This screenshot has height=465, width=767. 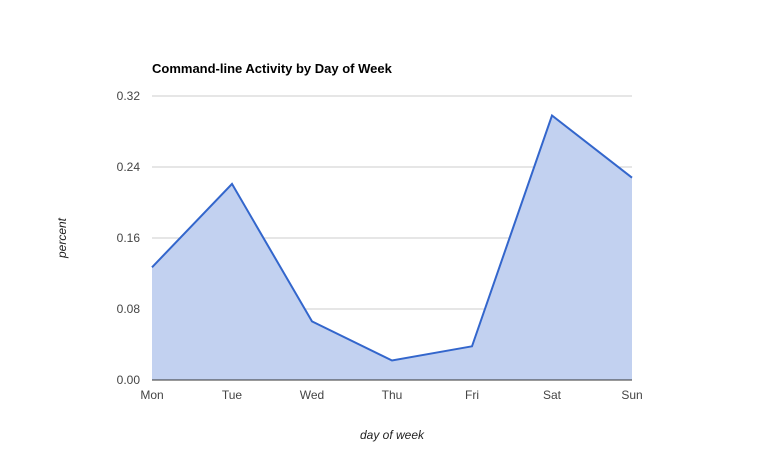 What do you see at coordinates (472, 395) in the screenshot?
I see `x-tick-label: Fri` at bounding box center [472, 395].